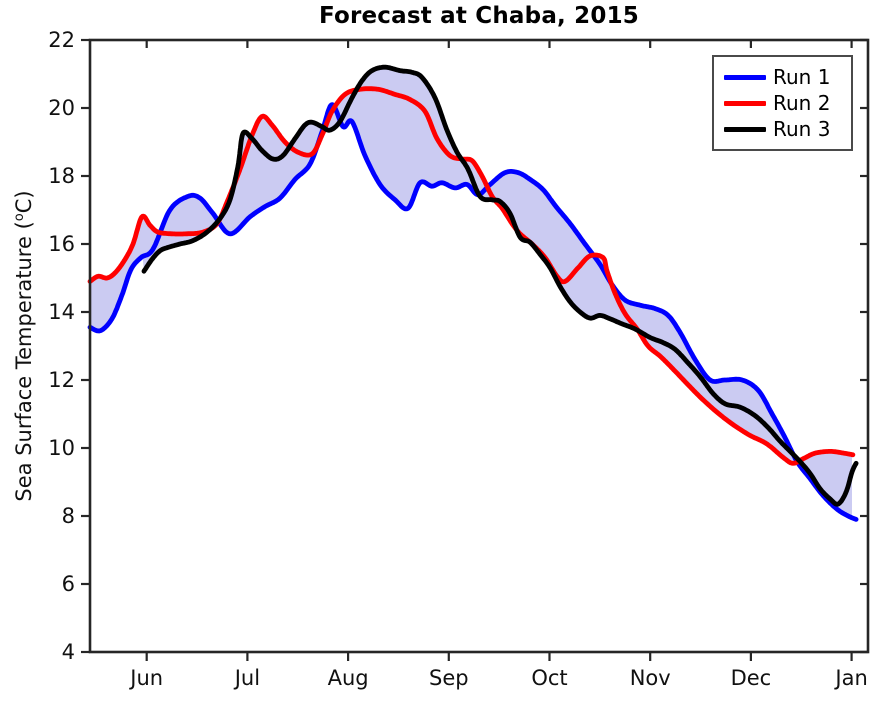 This screenshot has height=707, width=887. What do you see at coordinates (68, 584) in the screenshot?
I see `y-tick-label: 6` at bounding box center [68, 584].